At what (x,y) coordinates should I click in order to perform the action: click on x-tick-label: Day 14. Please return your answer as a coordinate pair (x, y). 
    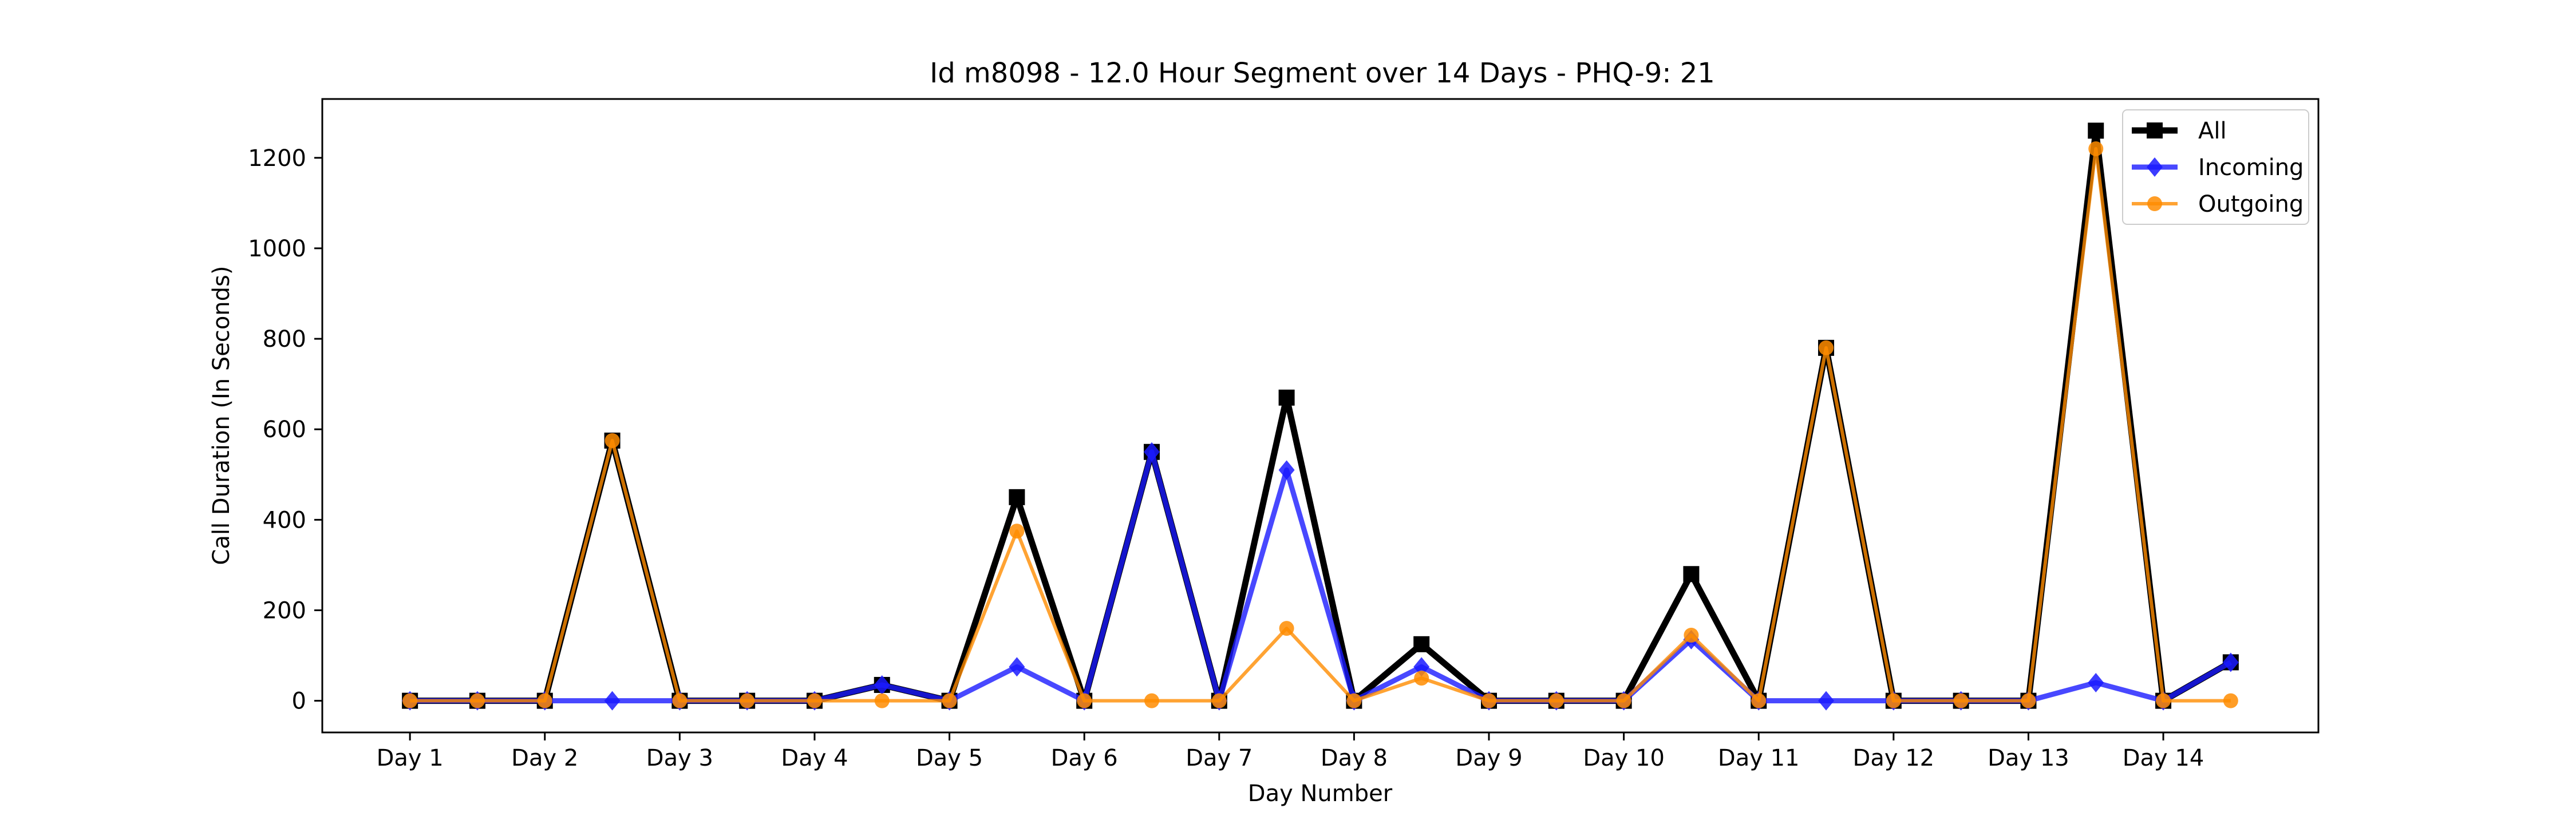
    Looking at the image, I should click on (2163, 758).